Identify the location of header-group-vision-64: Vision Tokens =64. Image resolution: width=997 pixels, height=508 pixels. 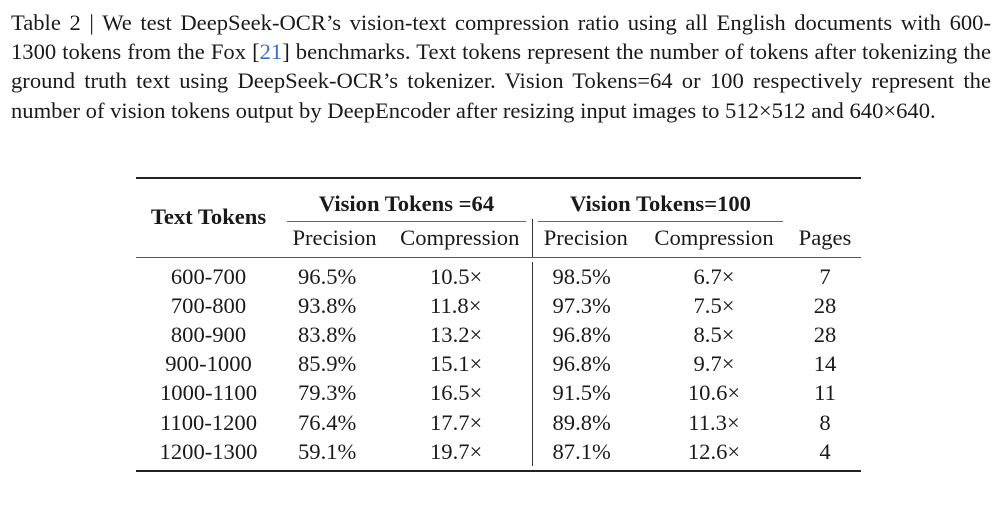
(406, 200).